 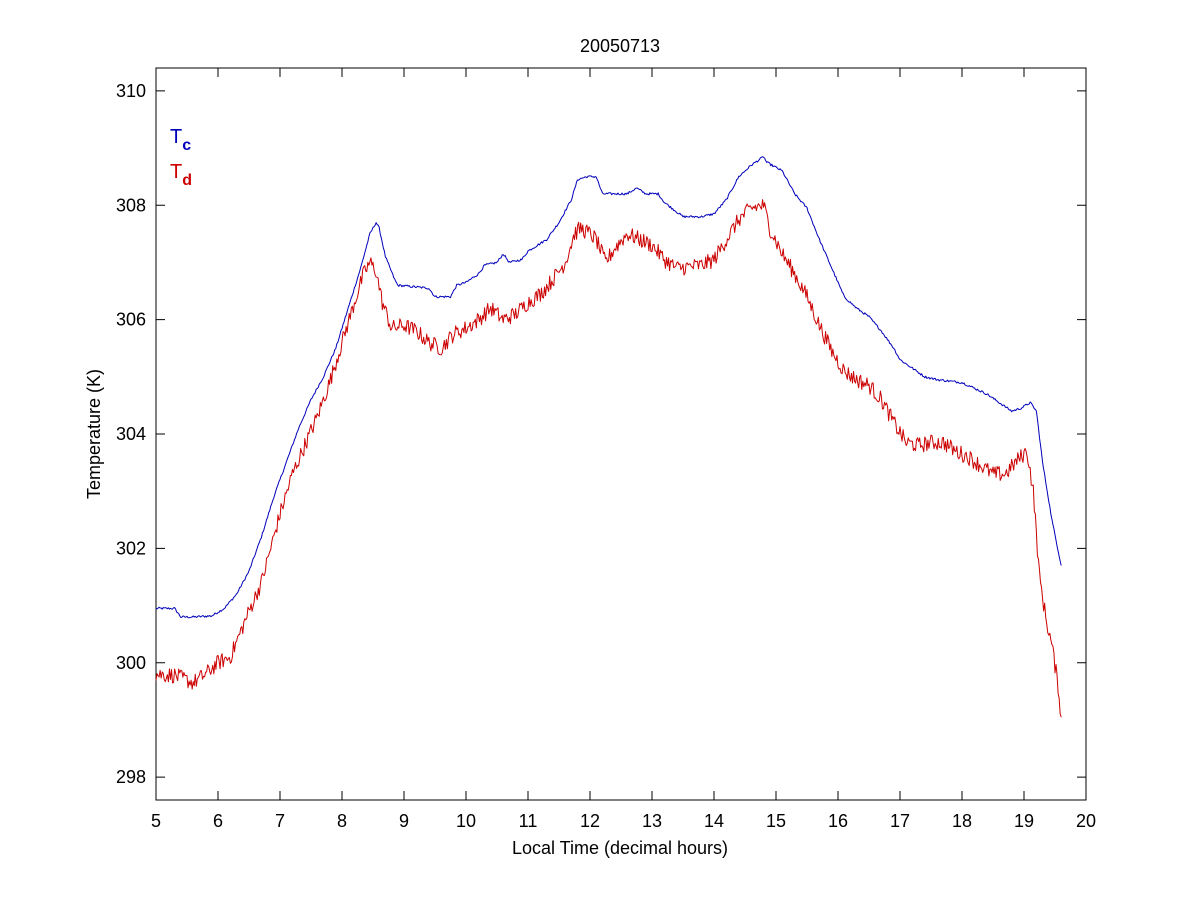 I want to click on chart-title: 20050713, so click(x=620, y=46).